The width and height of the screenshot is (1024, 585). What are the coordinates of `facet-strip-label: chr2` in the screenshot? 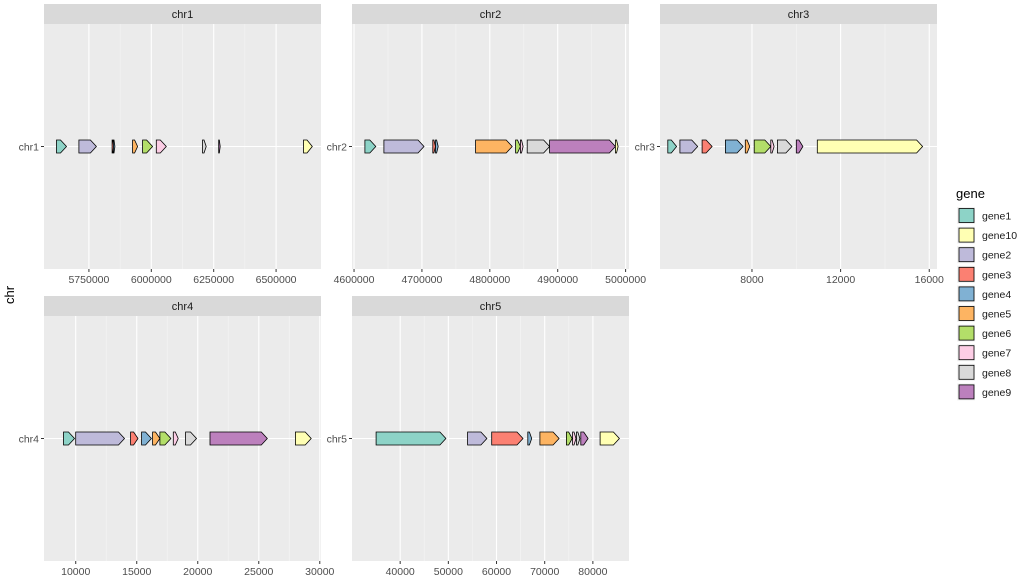 It's located at (490, 15).